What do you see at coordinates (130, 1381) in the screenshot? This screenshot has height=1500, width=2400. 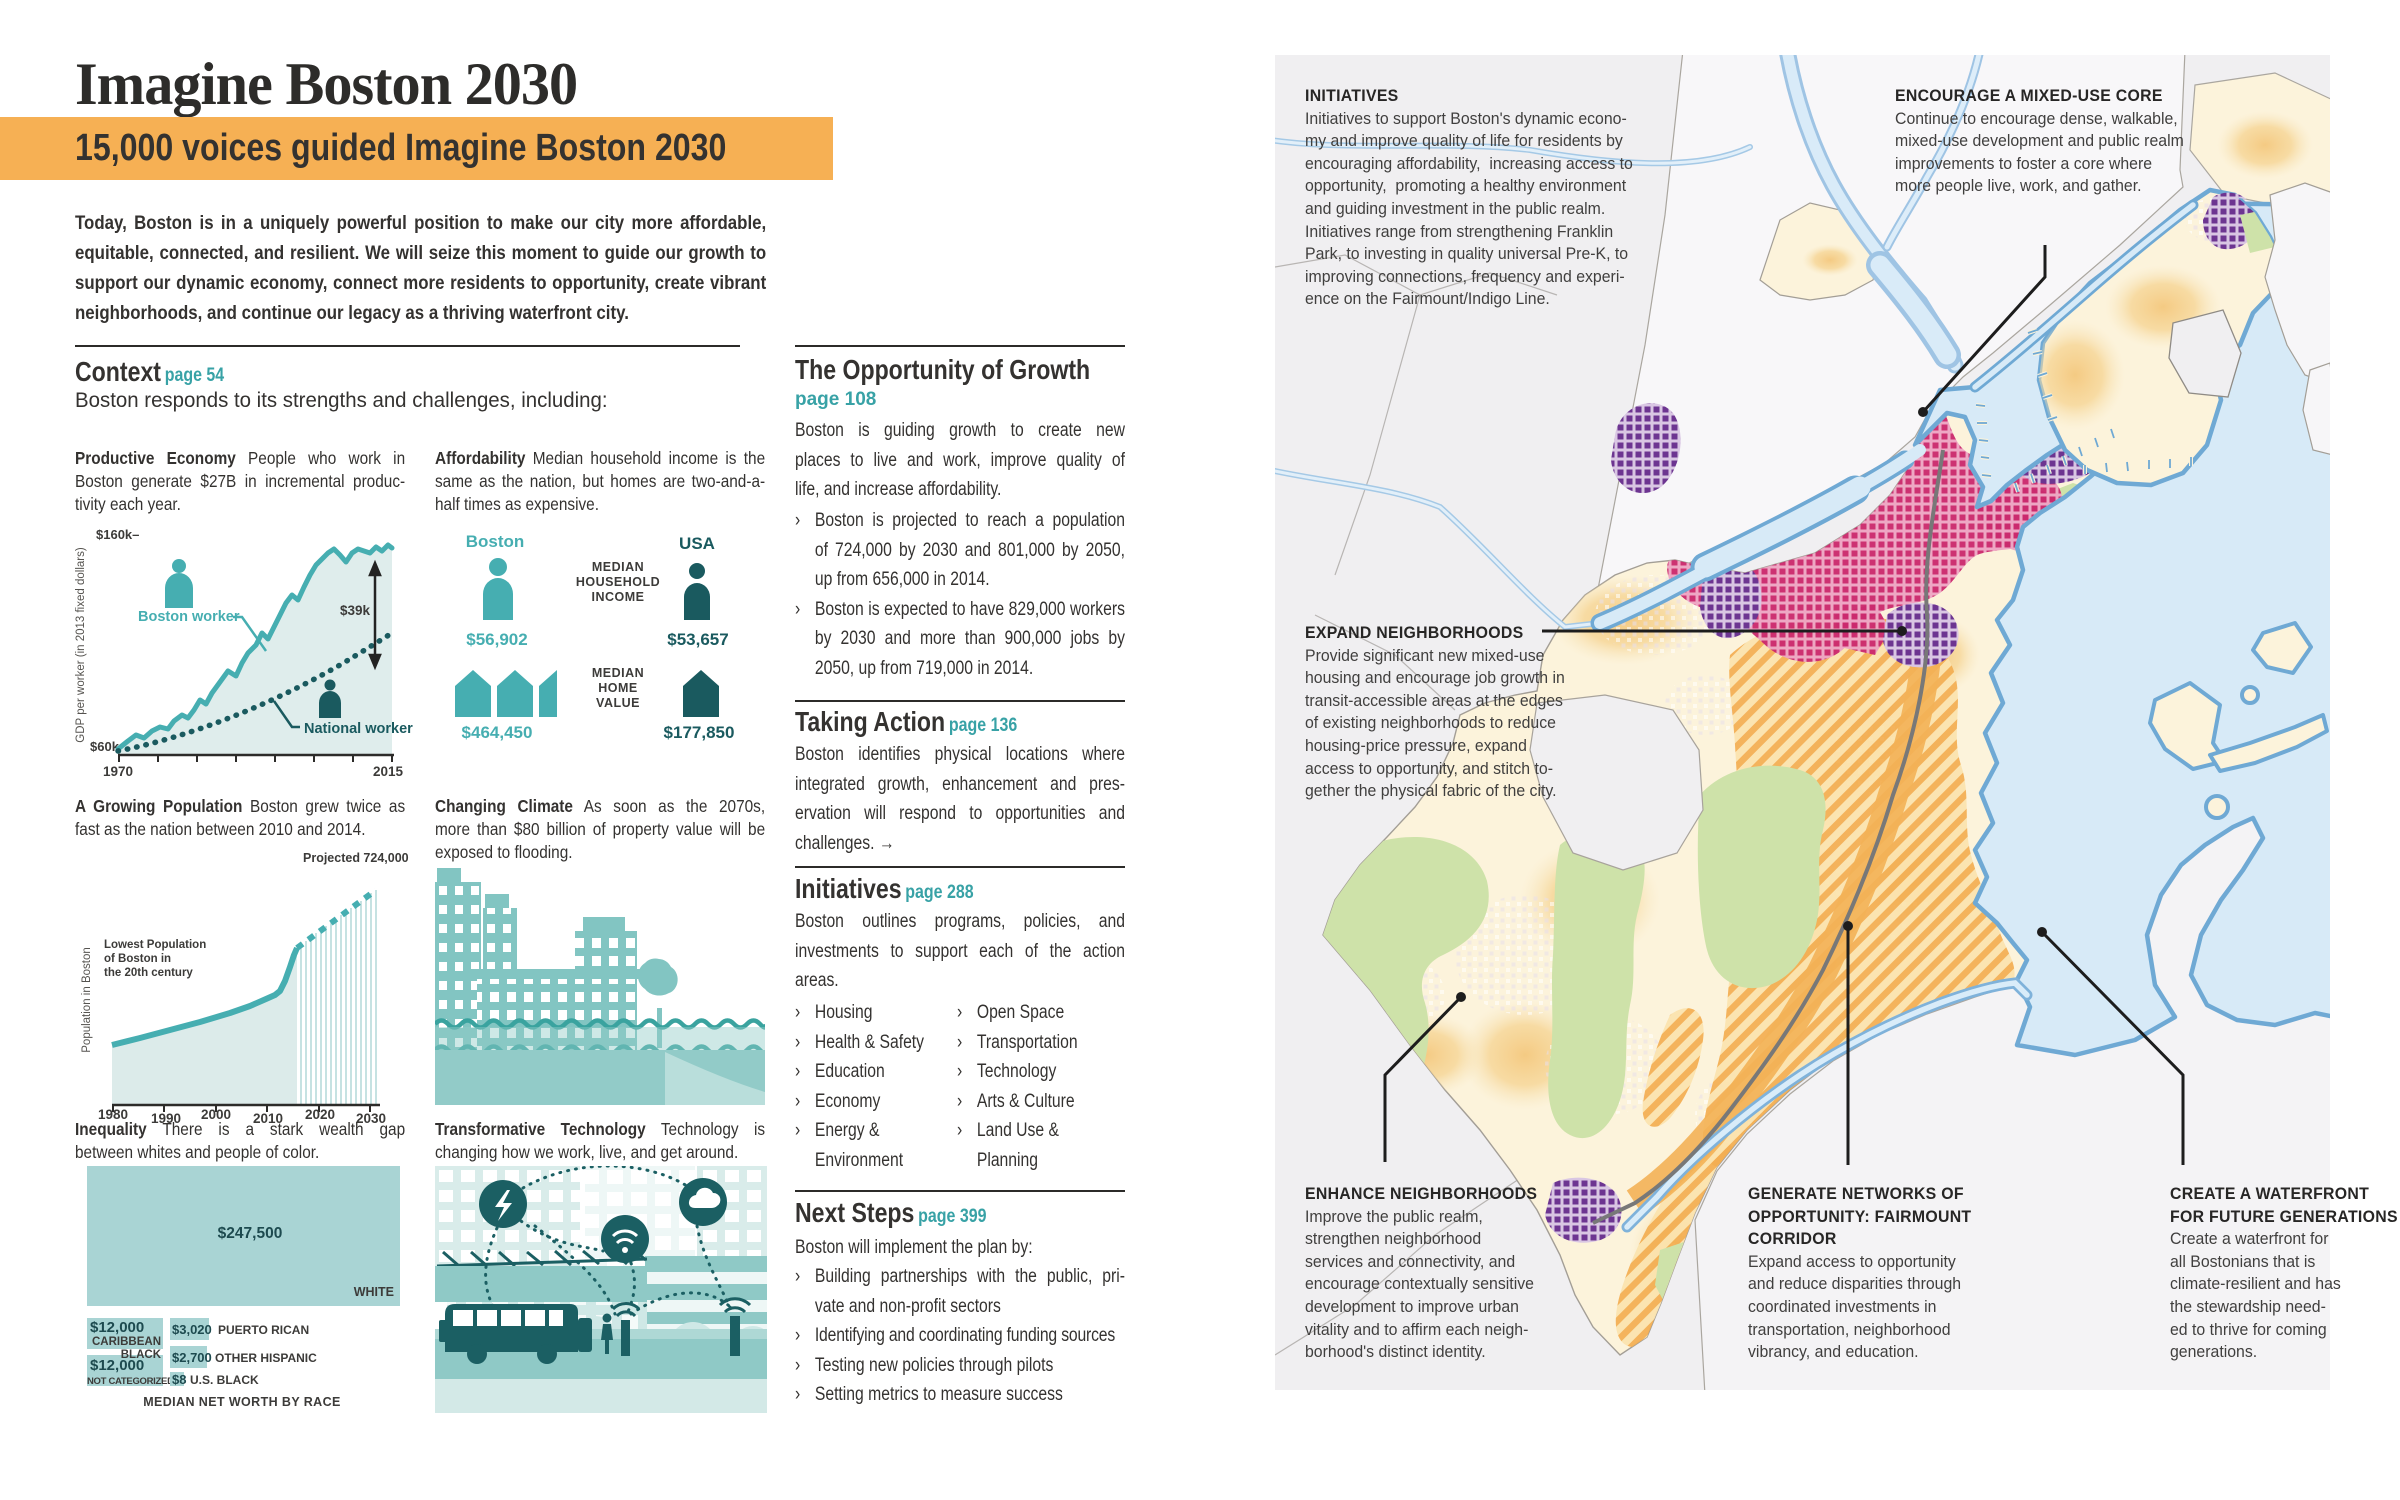 I see `svg-text: NOT CATEGORIZED` at bounding box center [130, 1381].